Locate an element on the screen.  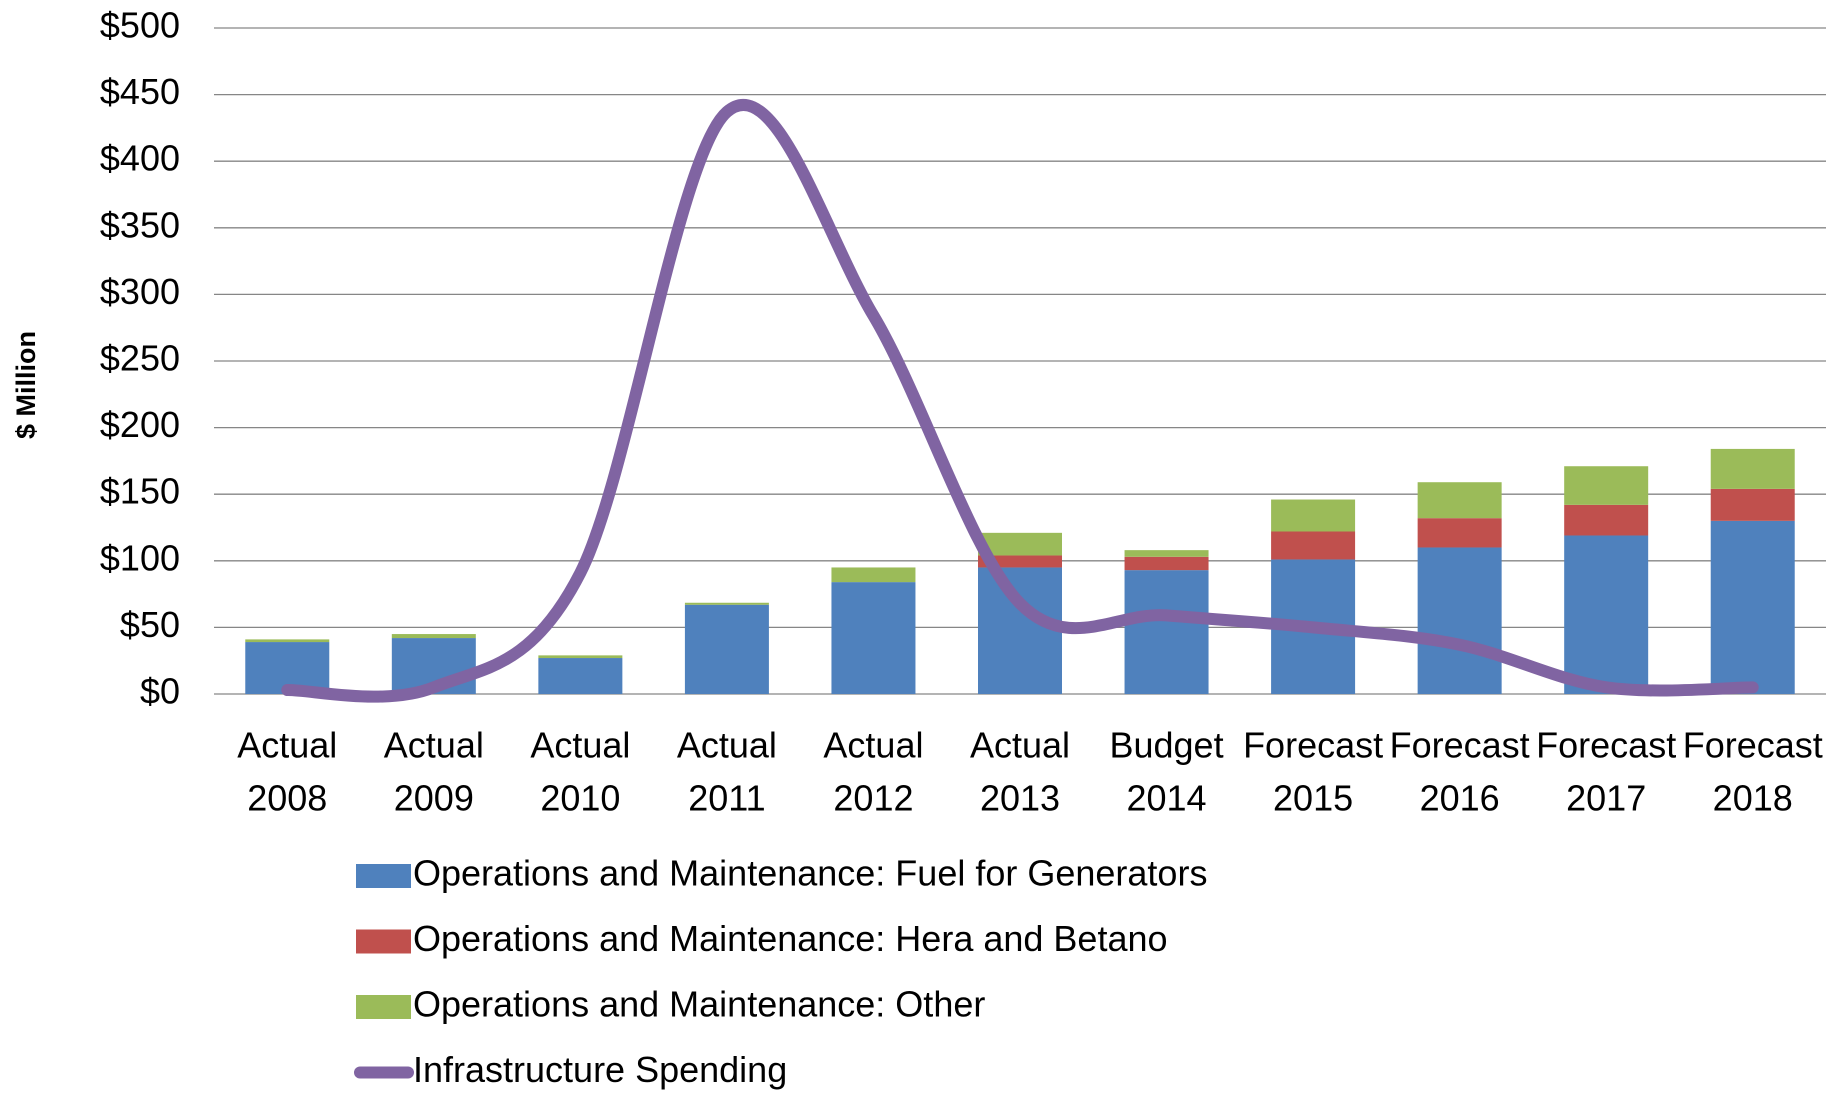
x-tick-label: 2008 is located at coordinates (287, 798).